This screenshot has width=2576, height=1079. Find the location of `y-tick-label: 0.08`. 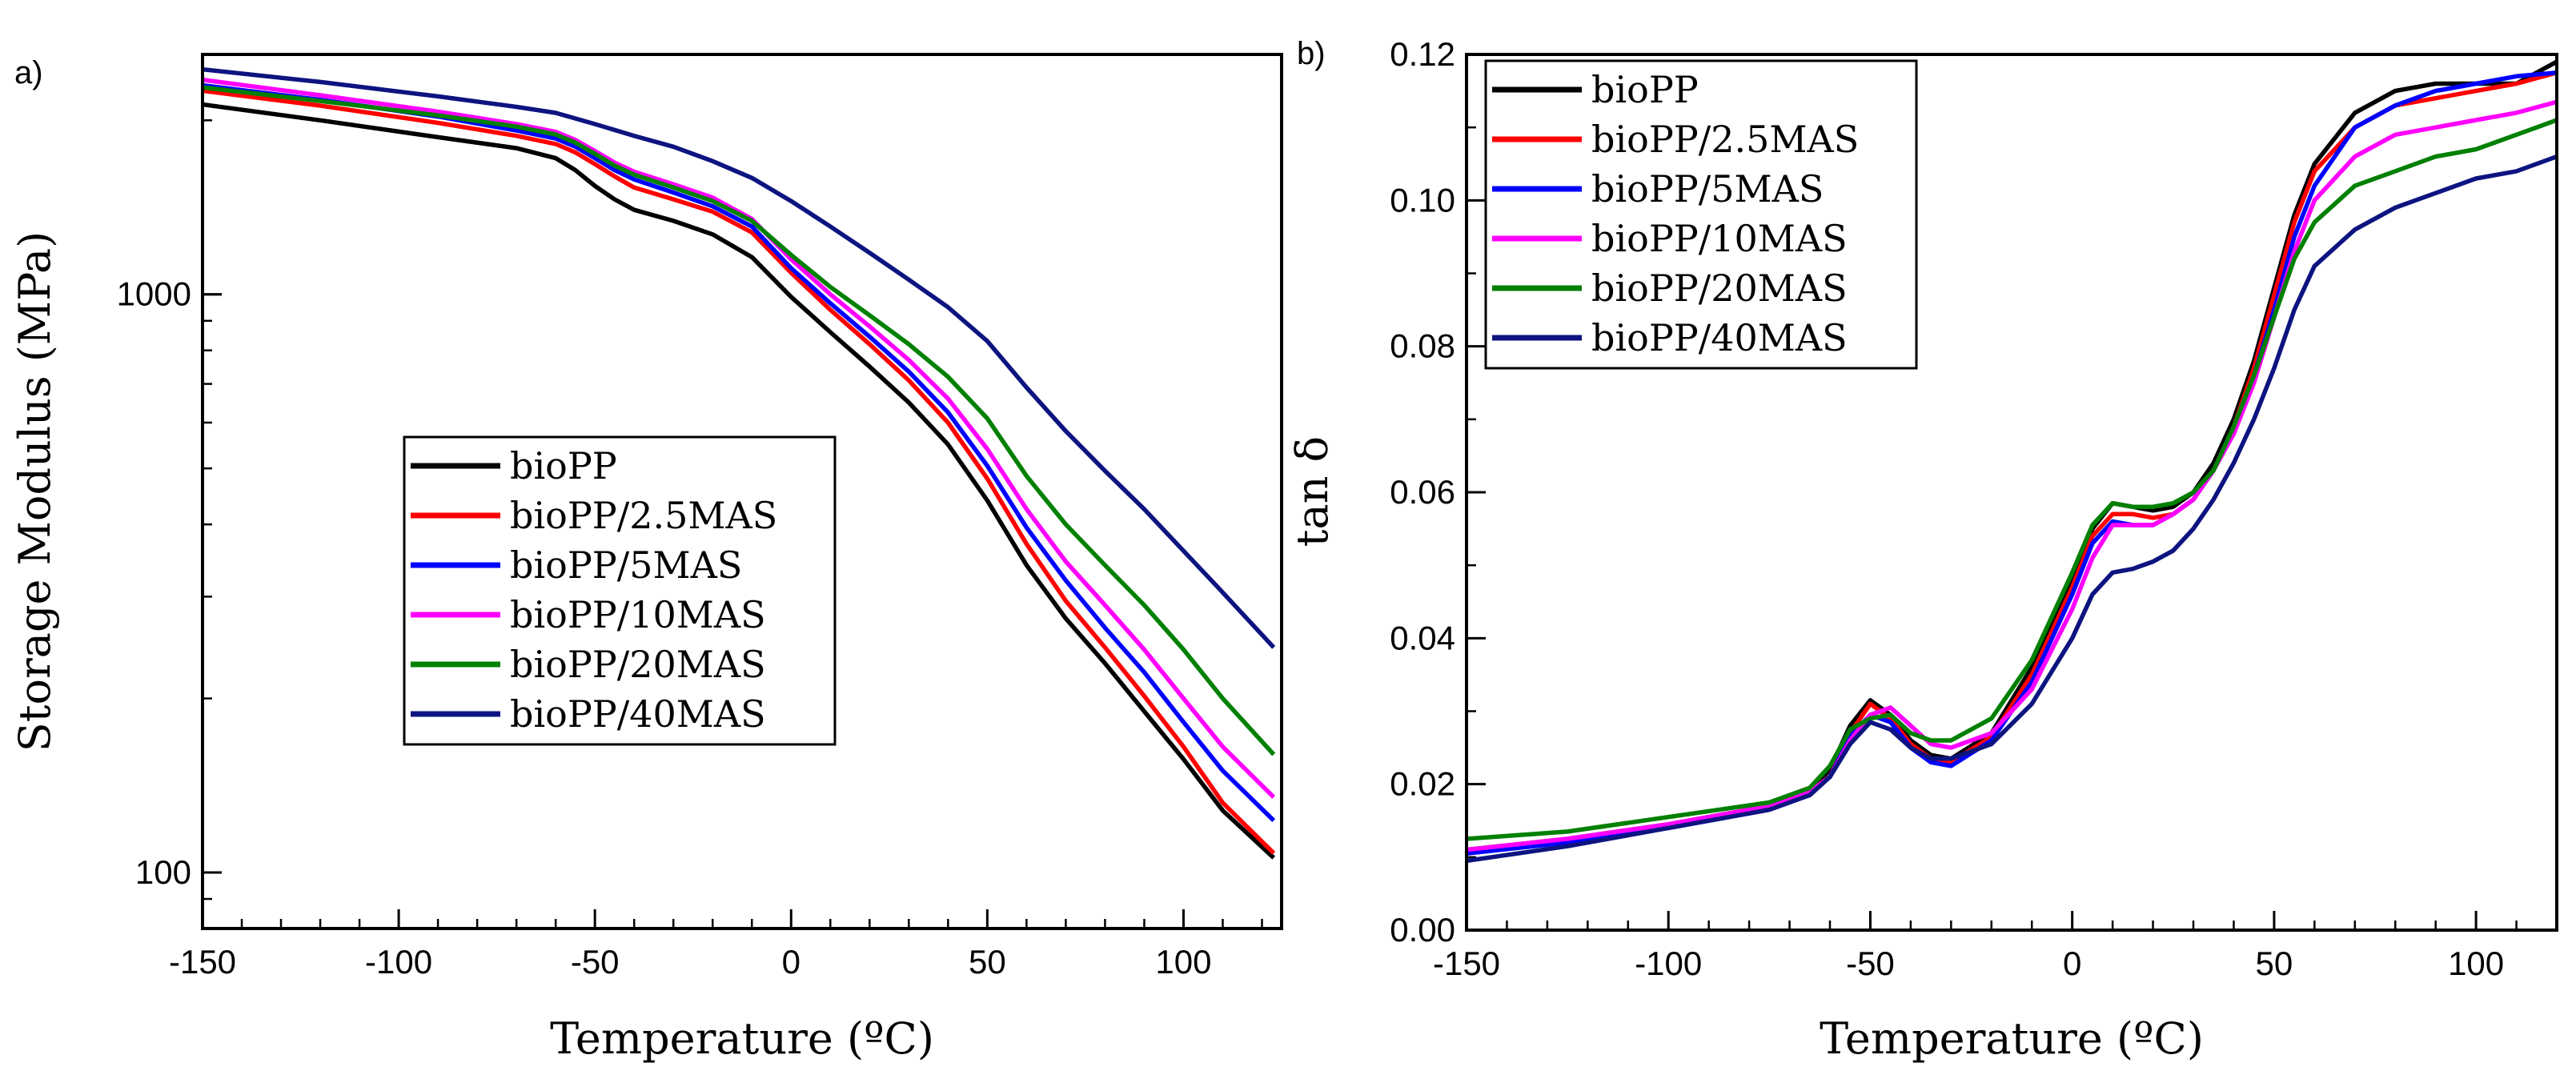

y-tick-label: 0.08 is located at coordinates (1423, 346).